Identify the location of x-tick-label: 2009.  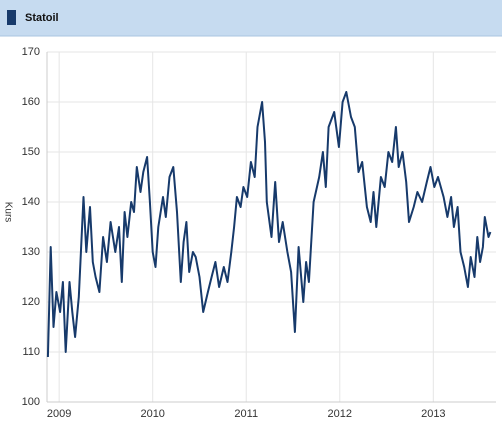
(59, 414).